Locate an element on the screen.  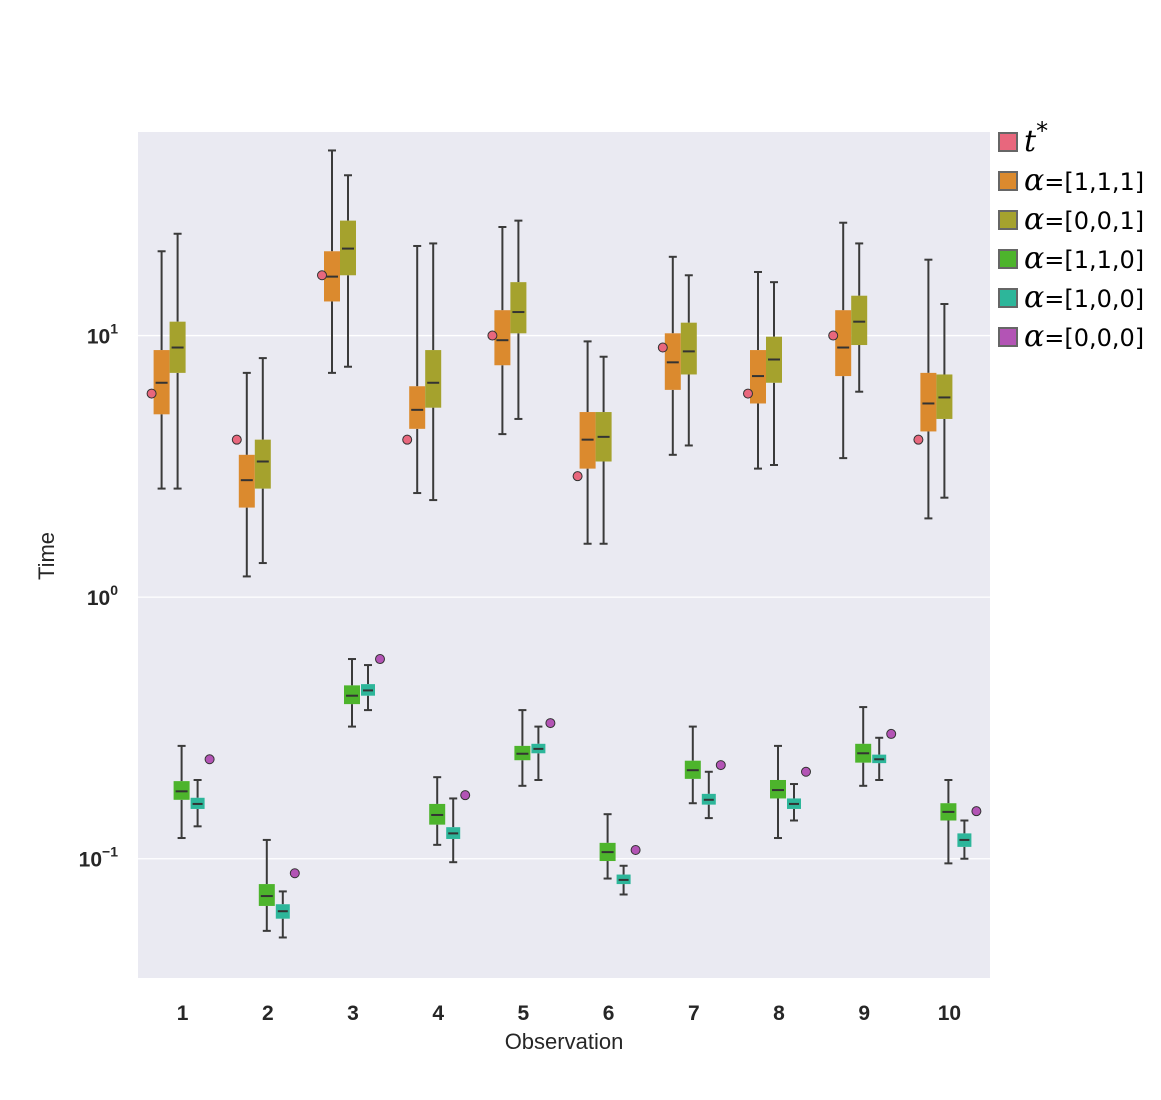
legend-item-a000: α=[0,0,0] is located at coordinates (1071, 336).